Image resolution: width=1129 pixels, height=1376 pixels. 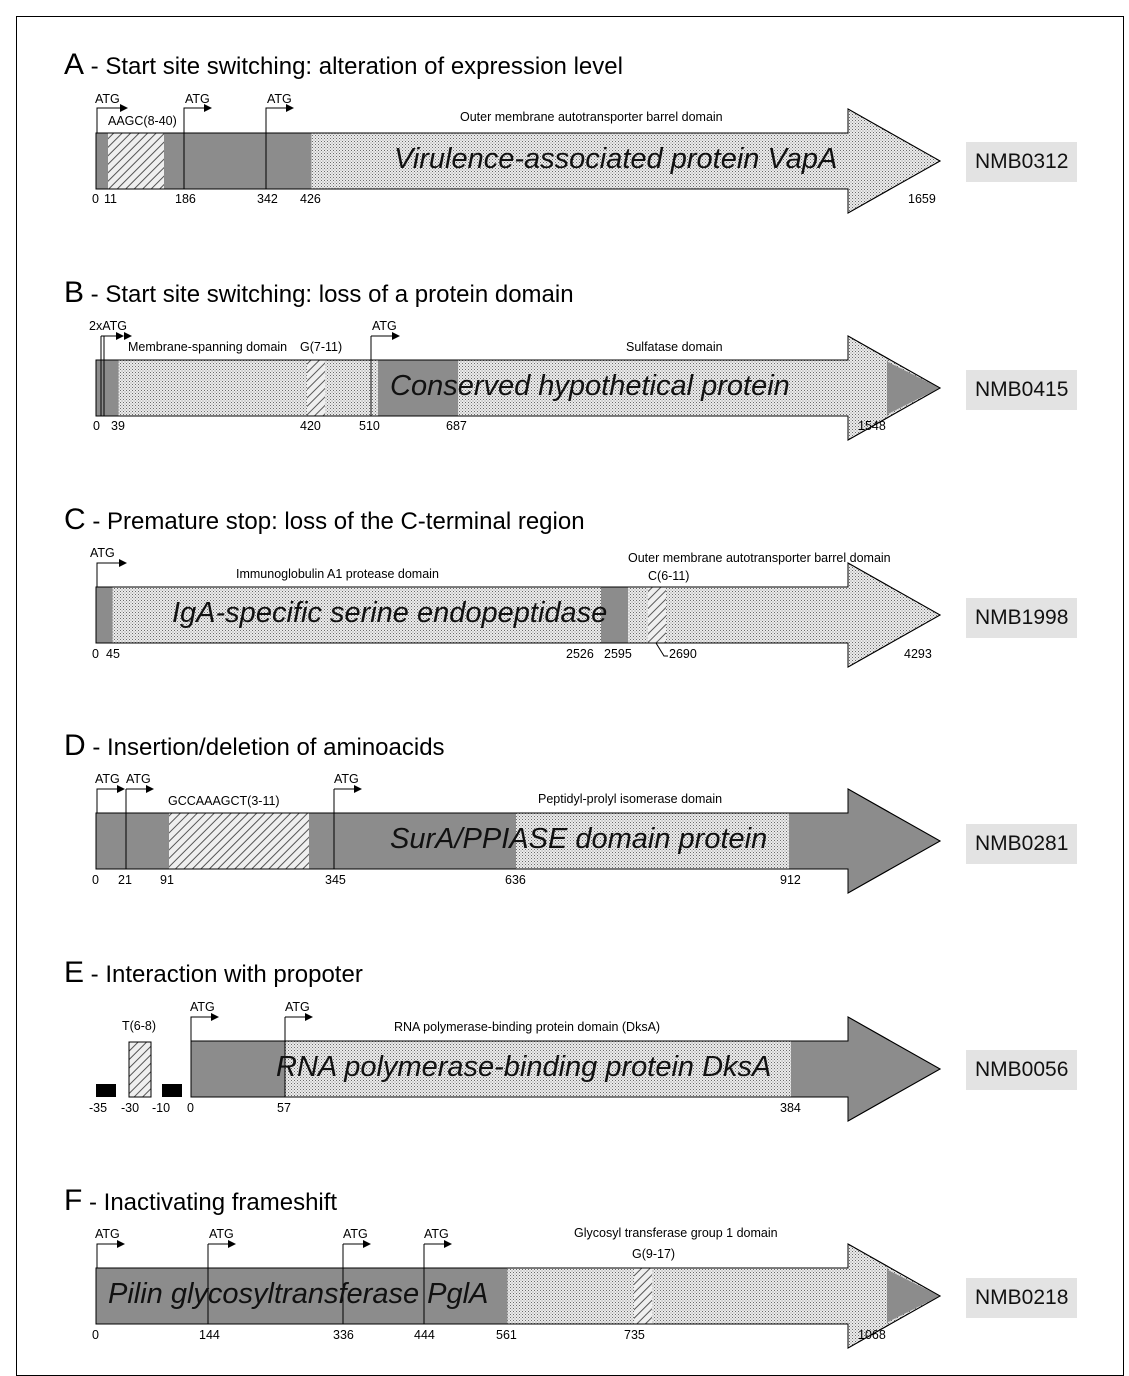 What do you see at coordinates (518, 1294) in the screenshot?
I see `panel-f-graphics` at bounding box center [518, 1294].